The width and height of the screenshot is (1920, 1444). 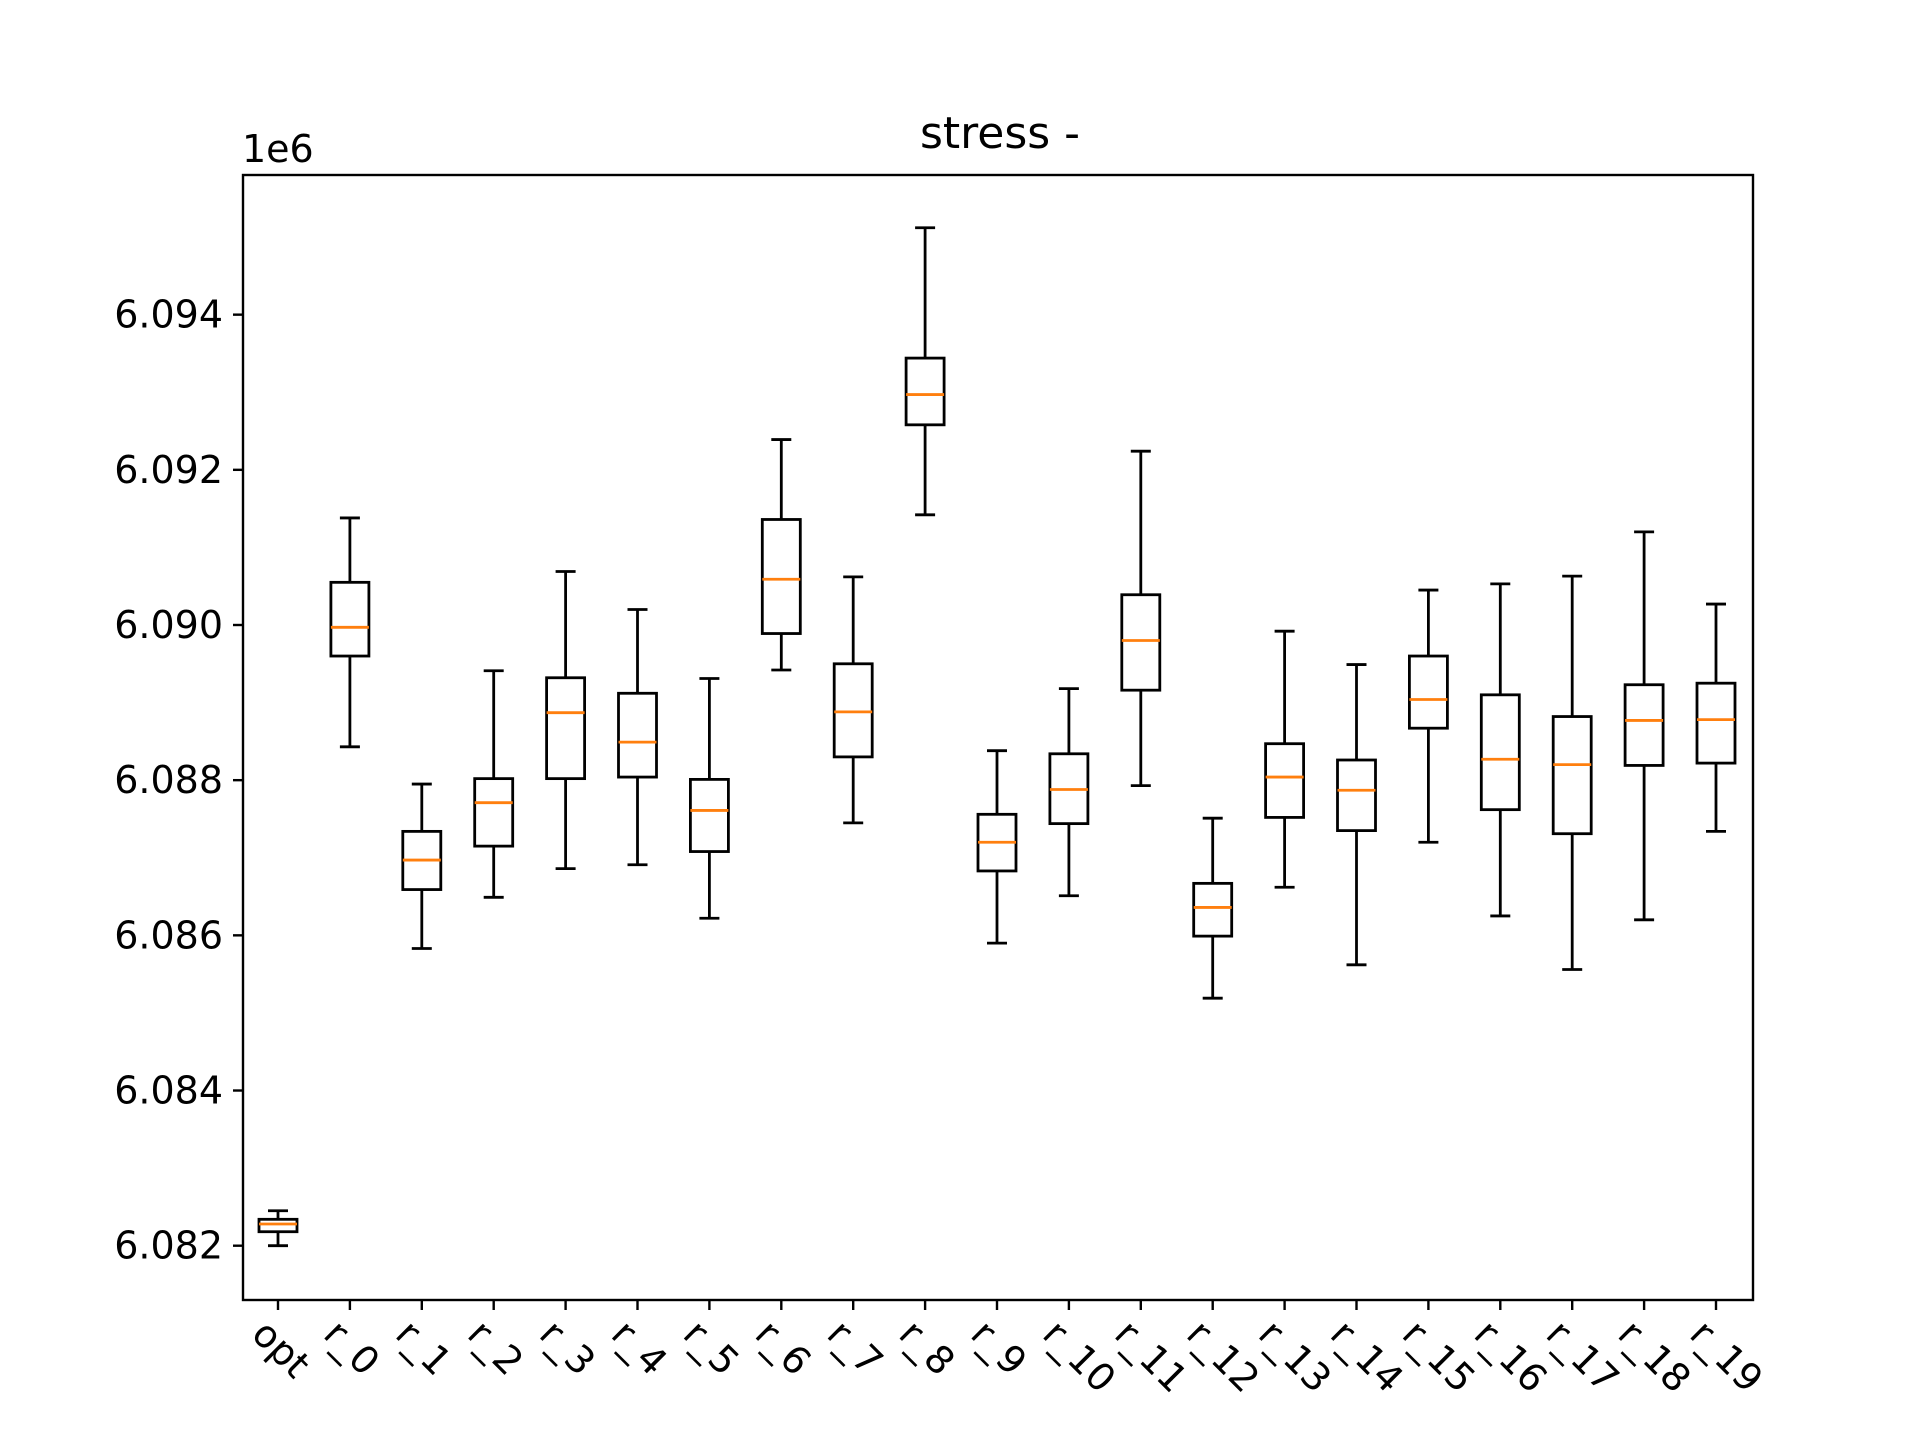 I want to click on y-axis-offset-label: 1e6, so click(x=278, y=149).